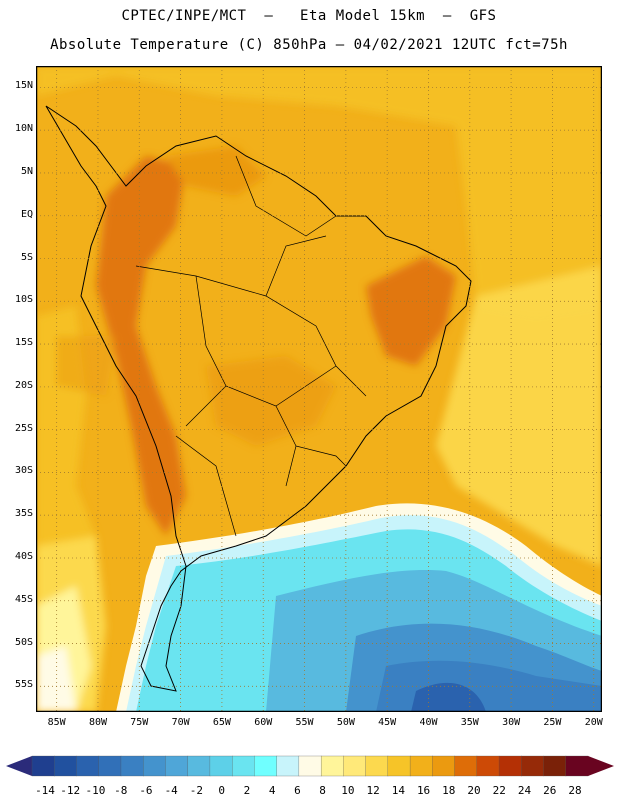  What do you see at coordinates (45, 790) in the screenshot?
I see `colorbar-label: -14` at bounding box center [45, 790].